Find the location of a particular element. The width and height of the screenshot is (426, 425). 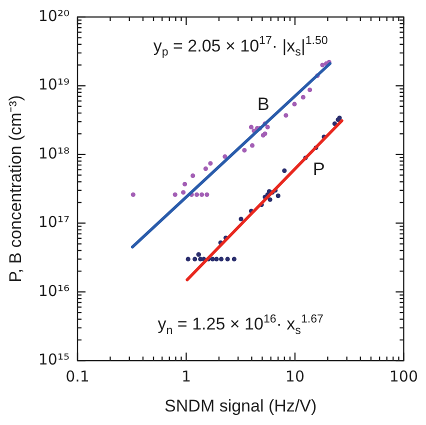

y-tick-label: 10¹⁶ is located at coordinates (54, 291).